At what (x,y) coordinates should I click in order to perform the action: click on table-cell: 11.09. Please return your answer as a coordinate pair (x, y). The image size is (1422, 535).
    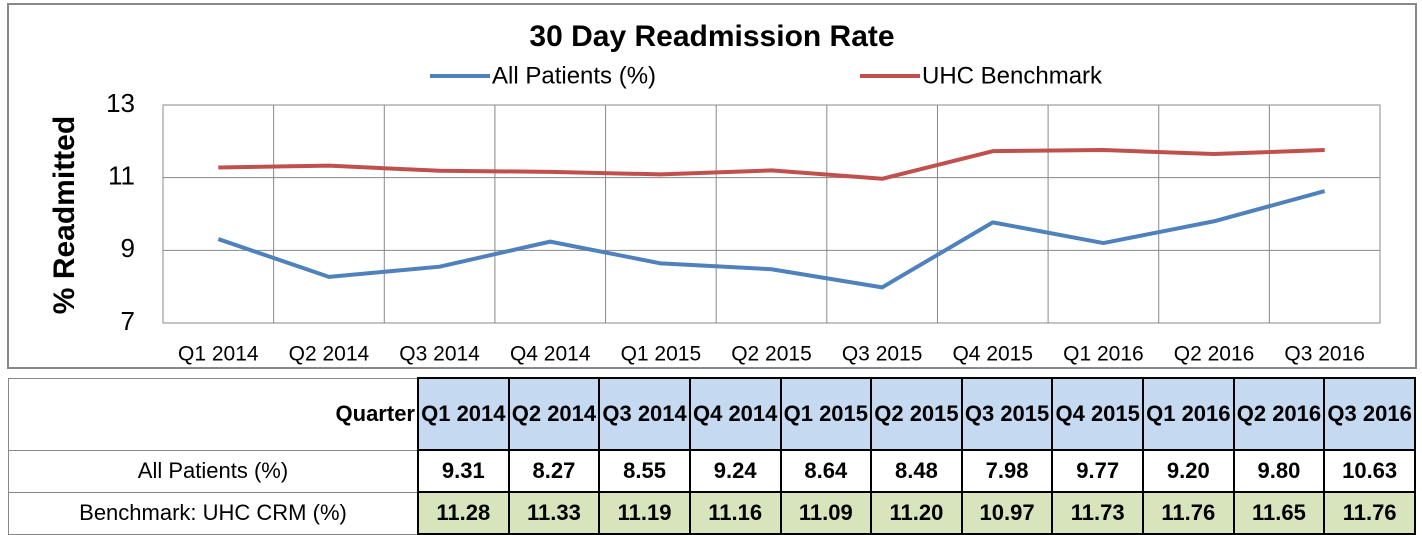
    Looking at the image, I should click on (826, 513).